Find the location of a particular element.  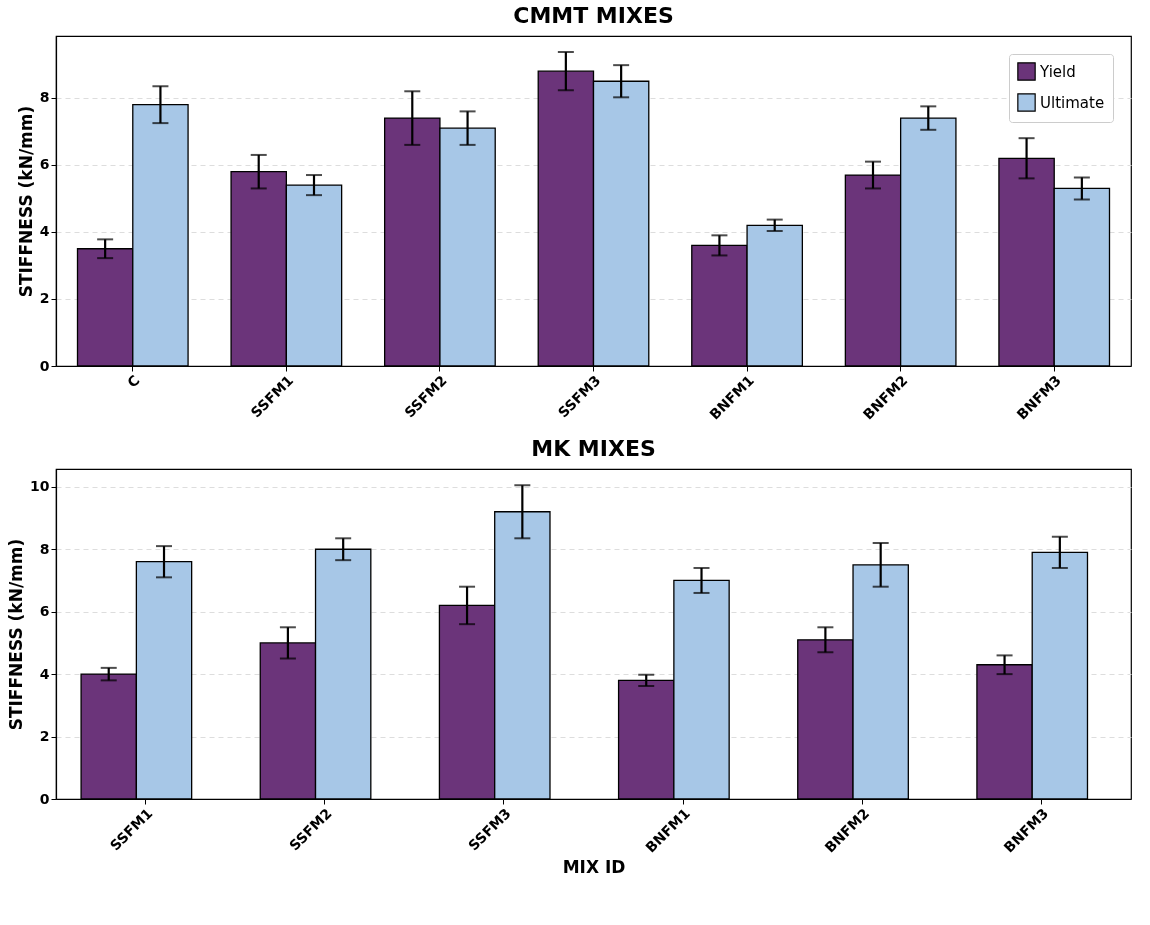

legend-label: Ultimate is located at coordinates (1072, 102).